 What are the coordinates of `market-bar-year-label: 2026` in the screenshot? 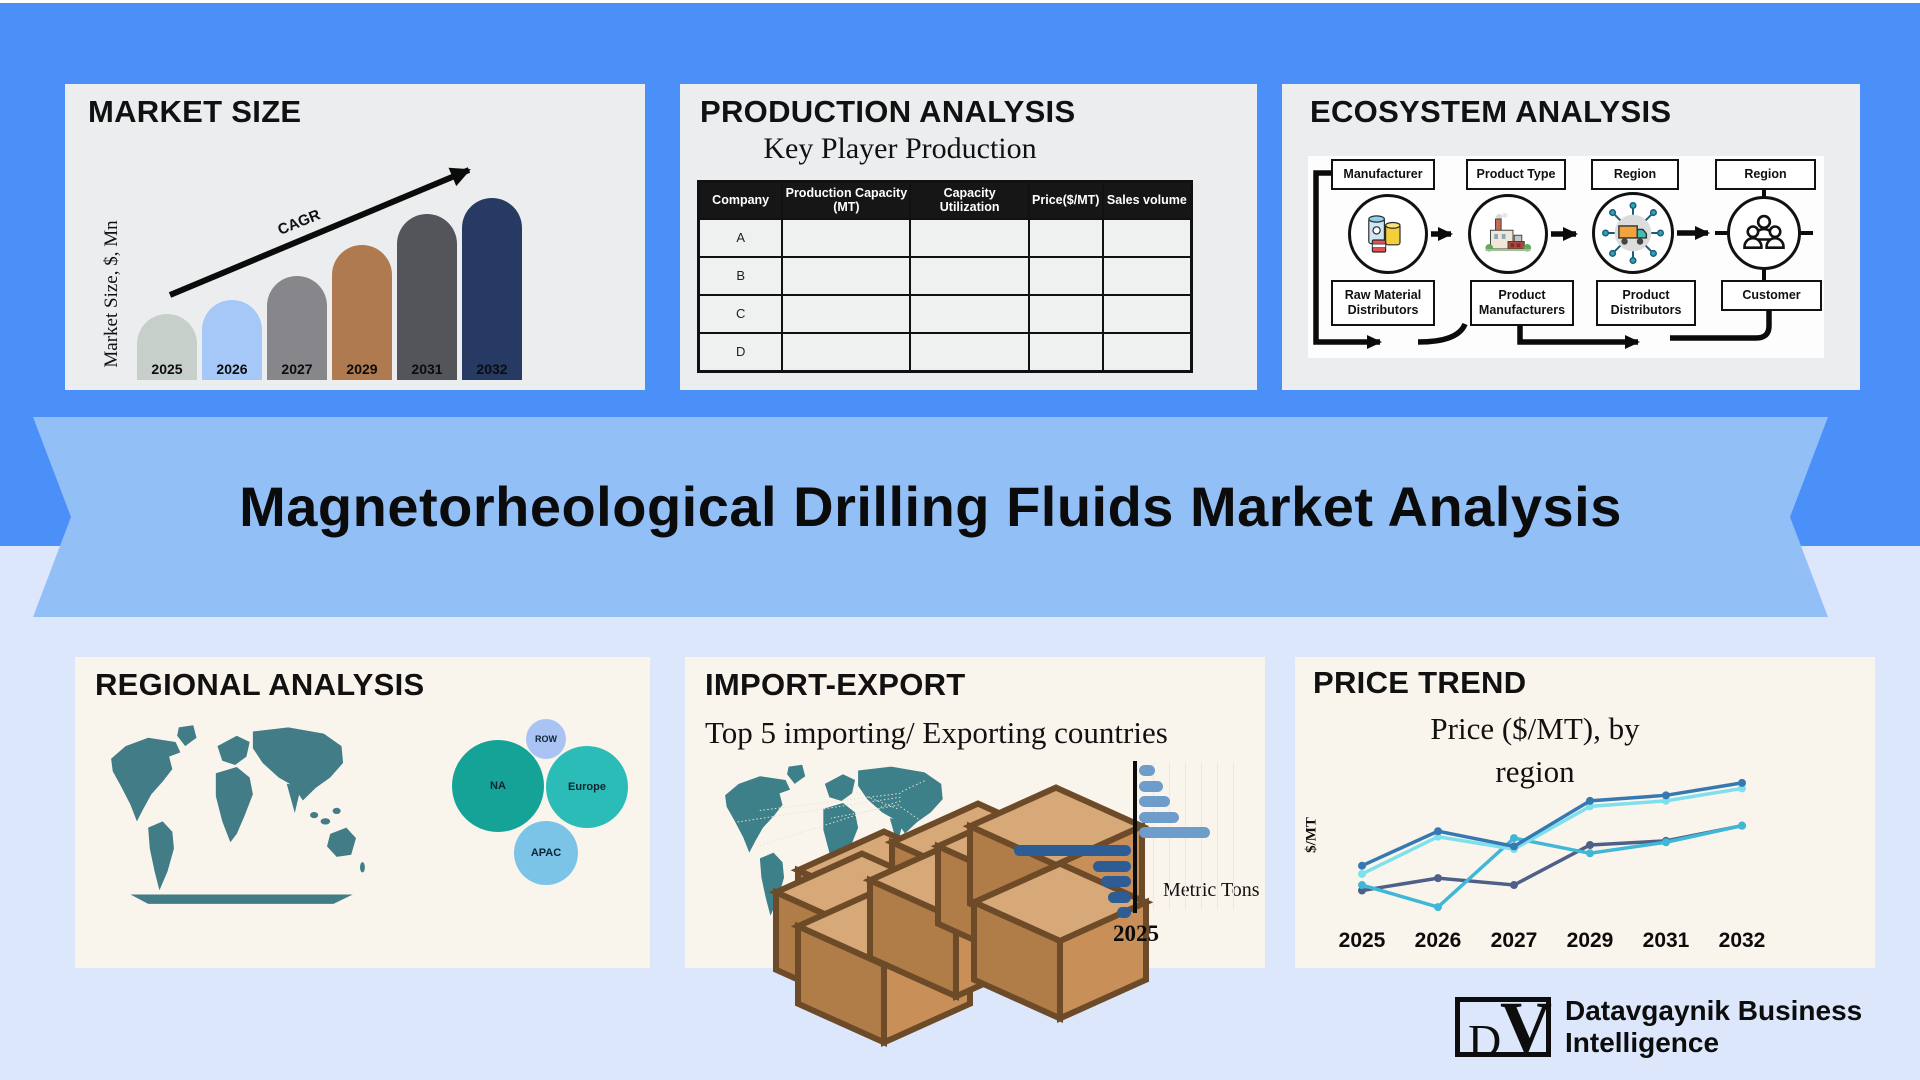 It's located at (232, 369).